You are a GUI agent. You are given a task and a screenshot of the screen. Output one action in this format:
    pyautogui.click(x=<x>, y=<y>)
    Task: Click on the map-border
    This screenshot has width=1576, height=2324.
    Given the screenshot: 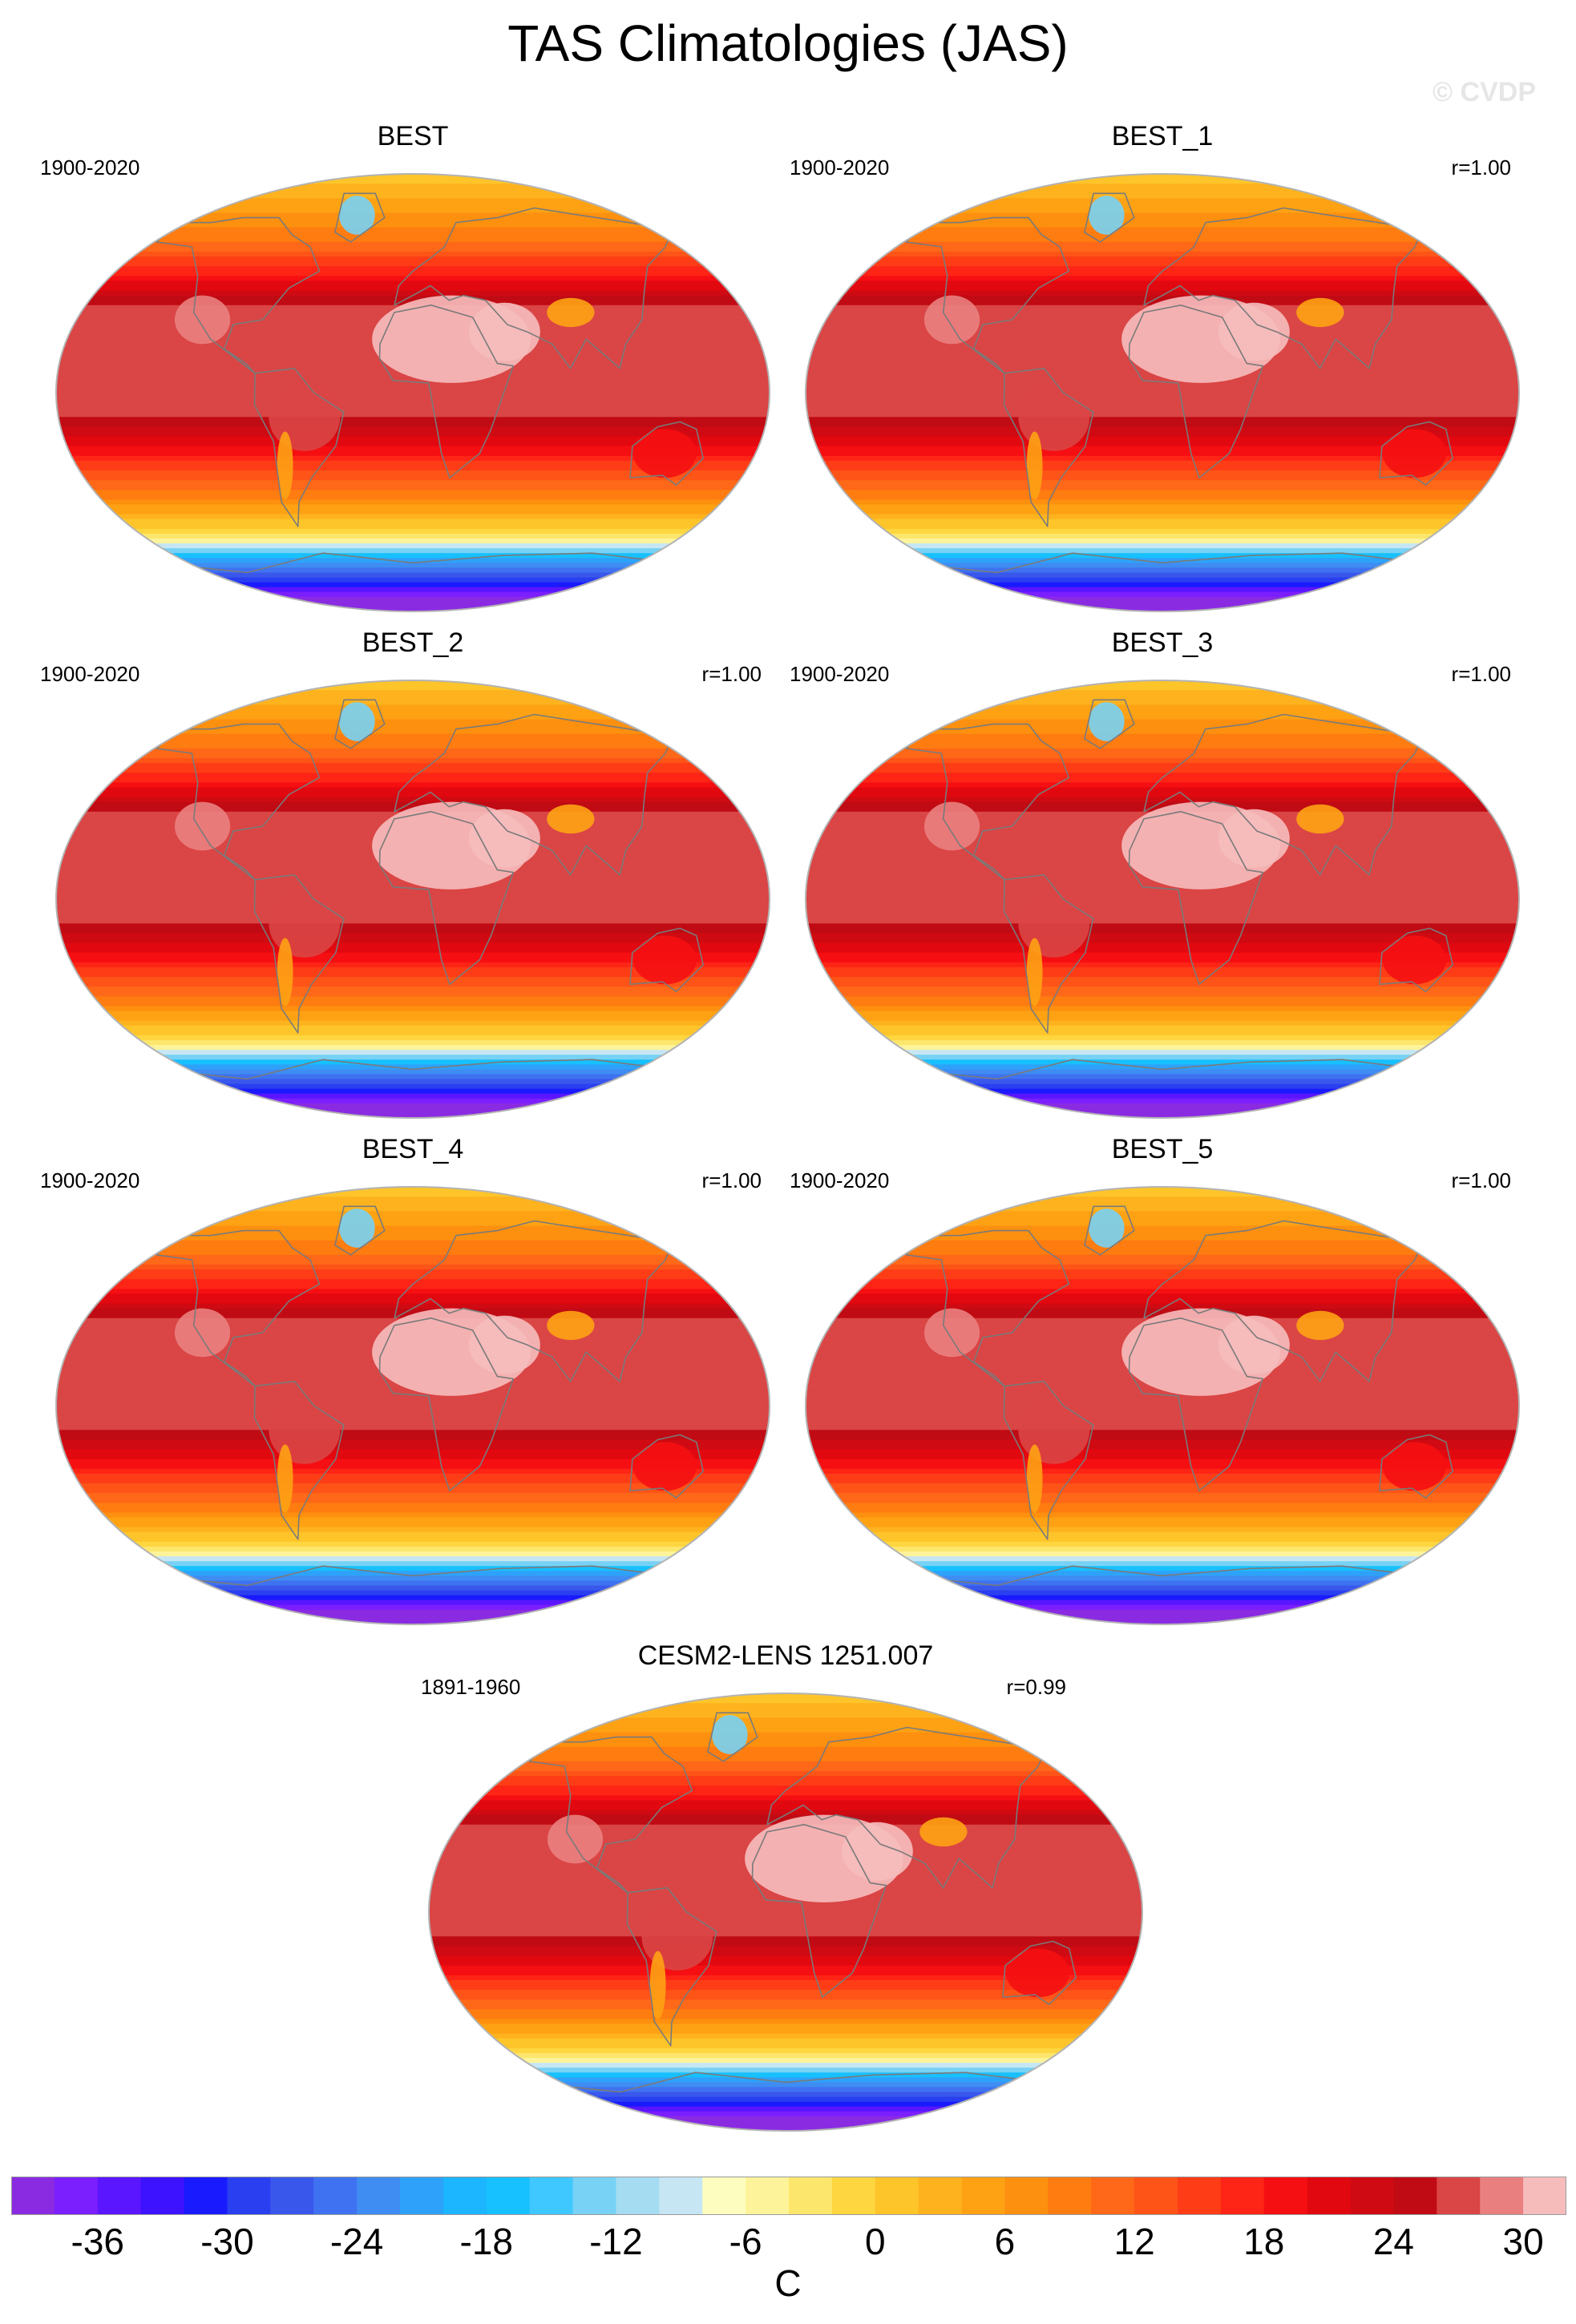 What is the action you would take?
    pyautogui.click(x=1162, y=392)
    